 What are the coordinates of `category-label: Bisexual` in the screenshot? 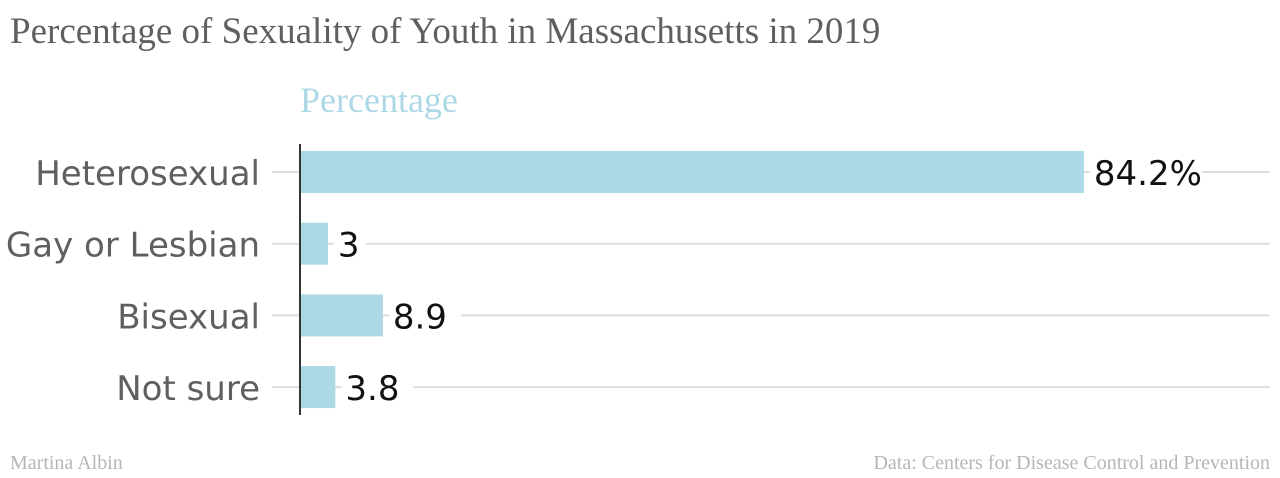 It's located at (188, 317).